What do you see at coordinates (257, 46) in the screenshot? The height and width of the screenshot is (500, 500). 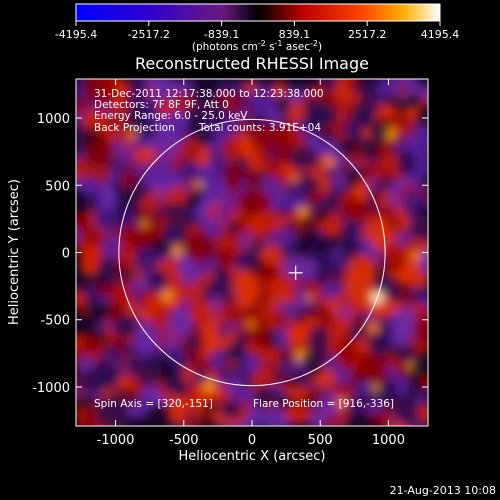 I see `colorbar-units: (photons cm-2 s-1 asec-2)` at bounding box center [257, 46].